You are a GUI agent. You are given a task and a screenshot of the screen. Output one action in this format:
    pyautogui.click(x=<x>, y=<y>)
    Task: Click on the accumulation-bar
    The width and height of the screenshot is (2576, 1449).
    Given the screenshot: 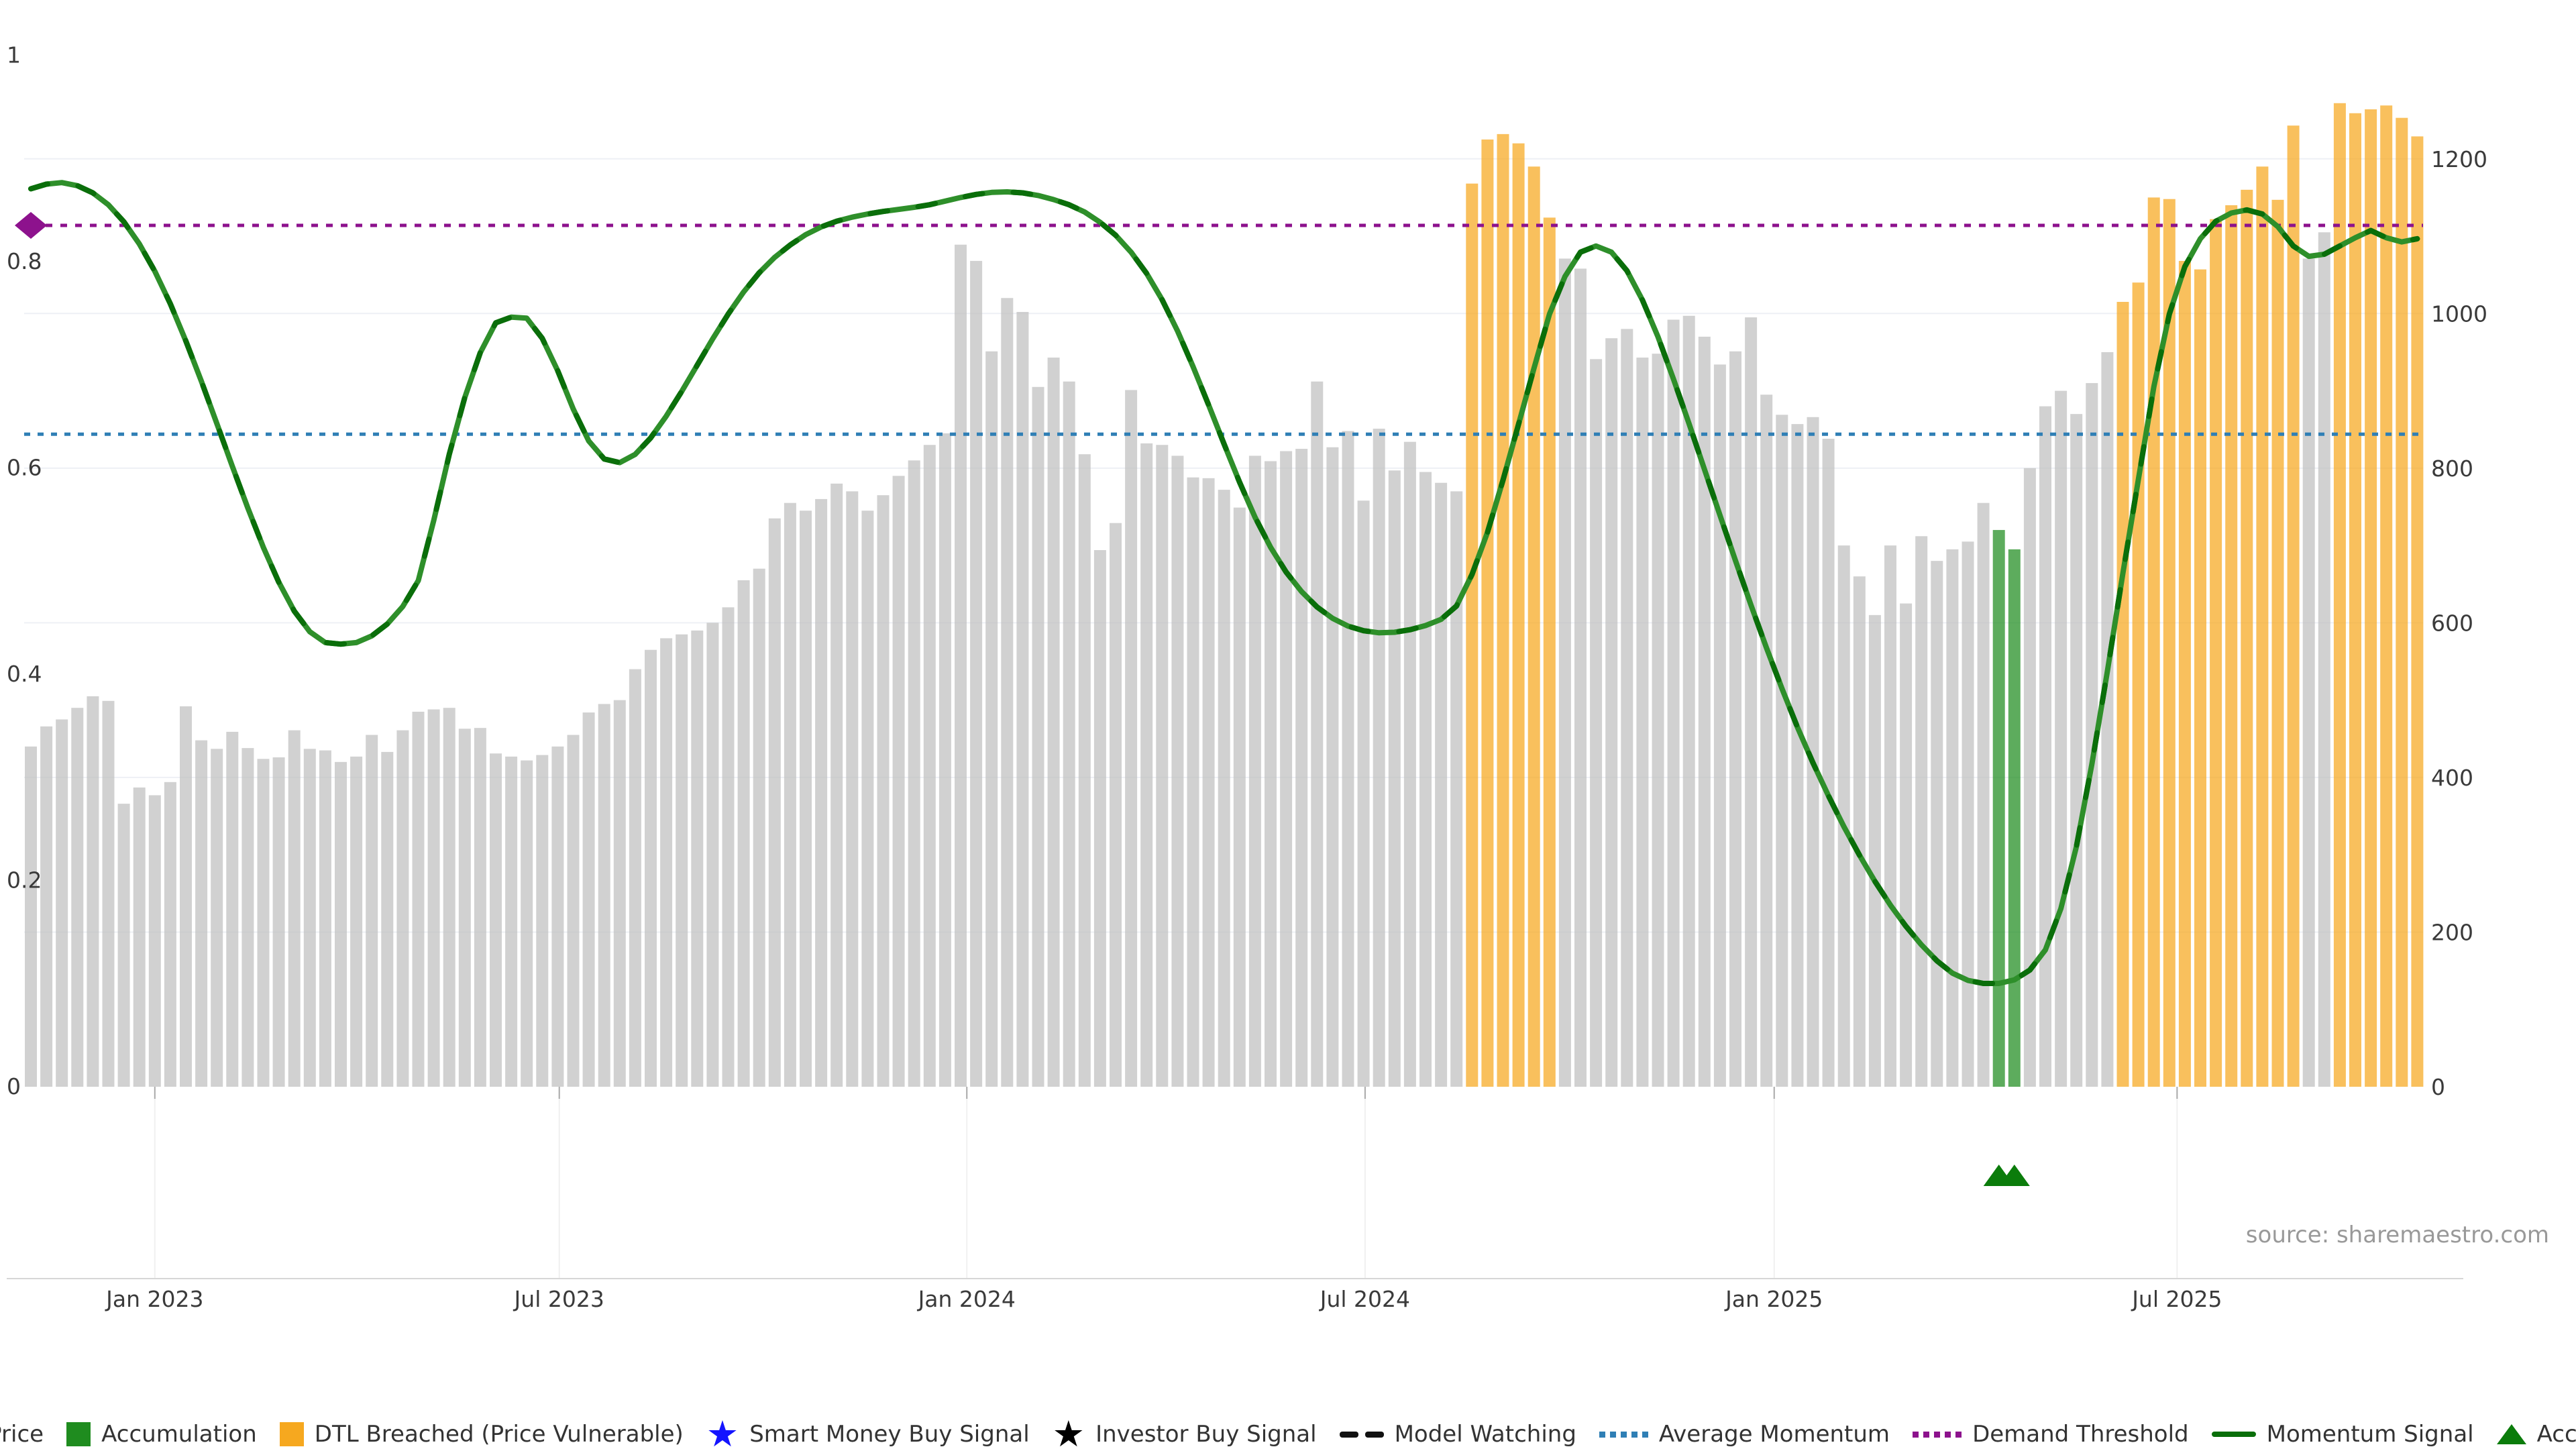 What is the action you would take?
    pyautogui.click(x=2014, y=818)
    